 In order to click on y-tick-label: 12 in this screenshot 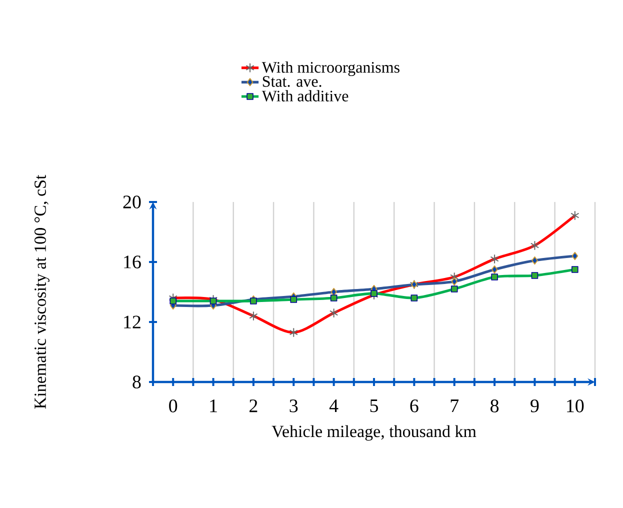, I will do `click(132, 322)`.